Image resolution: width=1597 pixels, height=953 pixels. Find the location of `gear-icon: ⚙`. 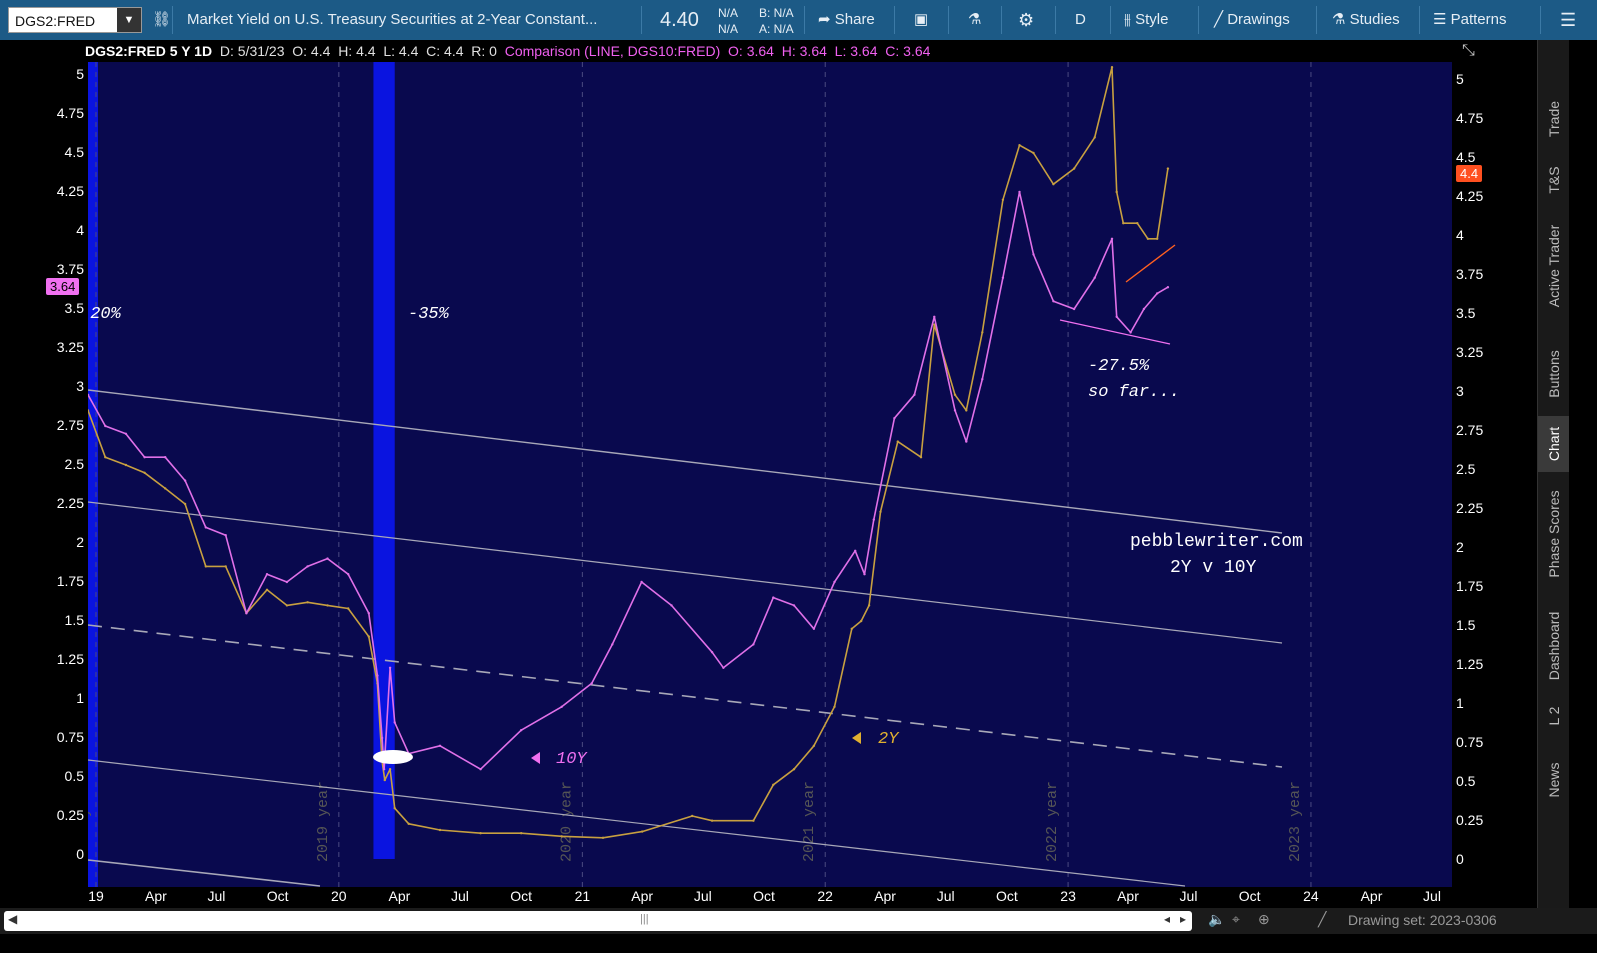

gear-icon: ⚙ is located at coordinates (1026, 20).